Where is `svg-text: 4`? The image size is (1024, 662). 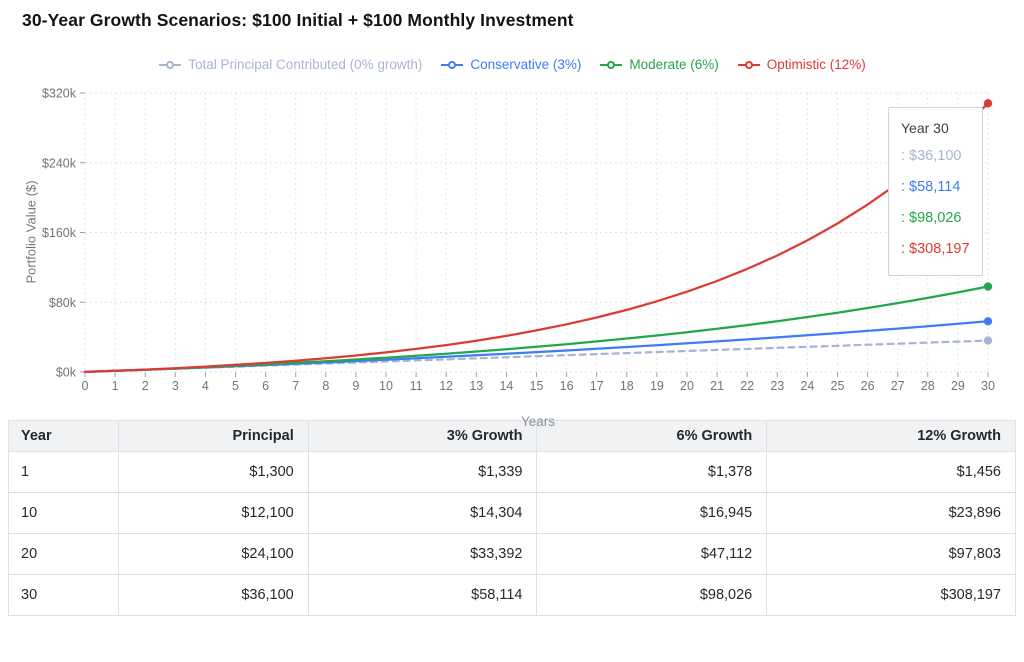
svg-text: 4 is located at coordinates (205, 386).